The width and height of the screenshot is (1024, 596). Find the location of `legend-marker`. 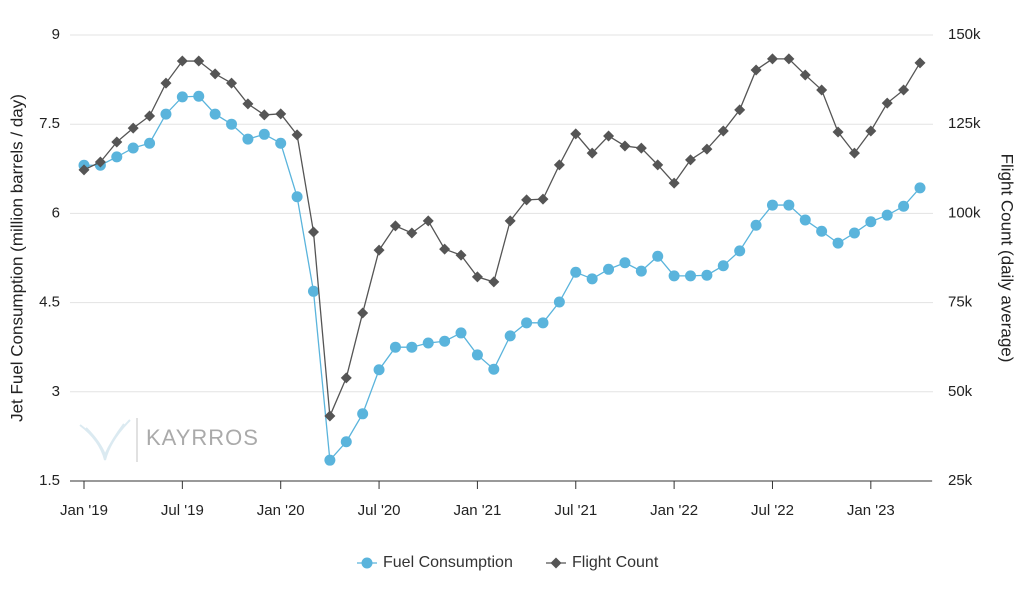

legend-marker is located at coordinates (556, 563).